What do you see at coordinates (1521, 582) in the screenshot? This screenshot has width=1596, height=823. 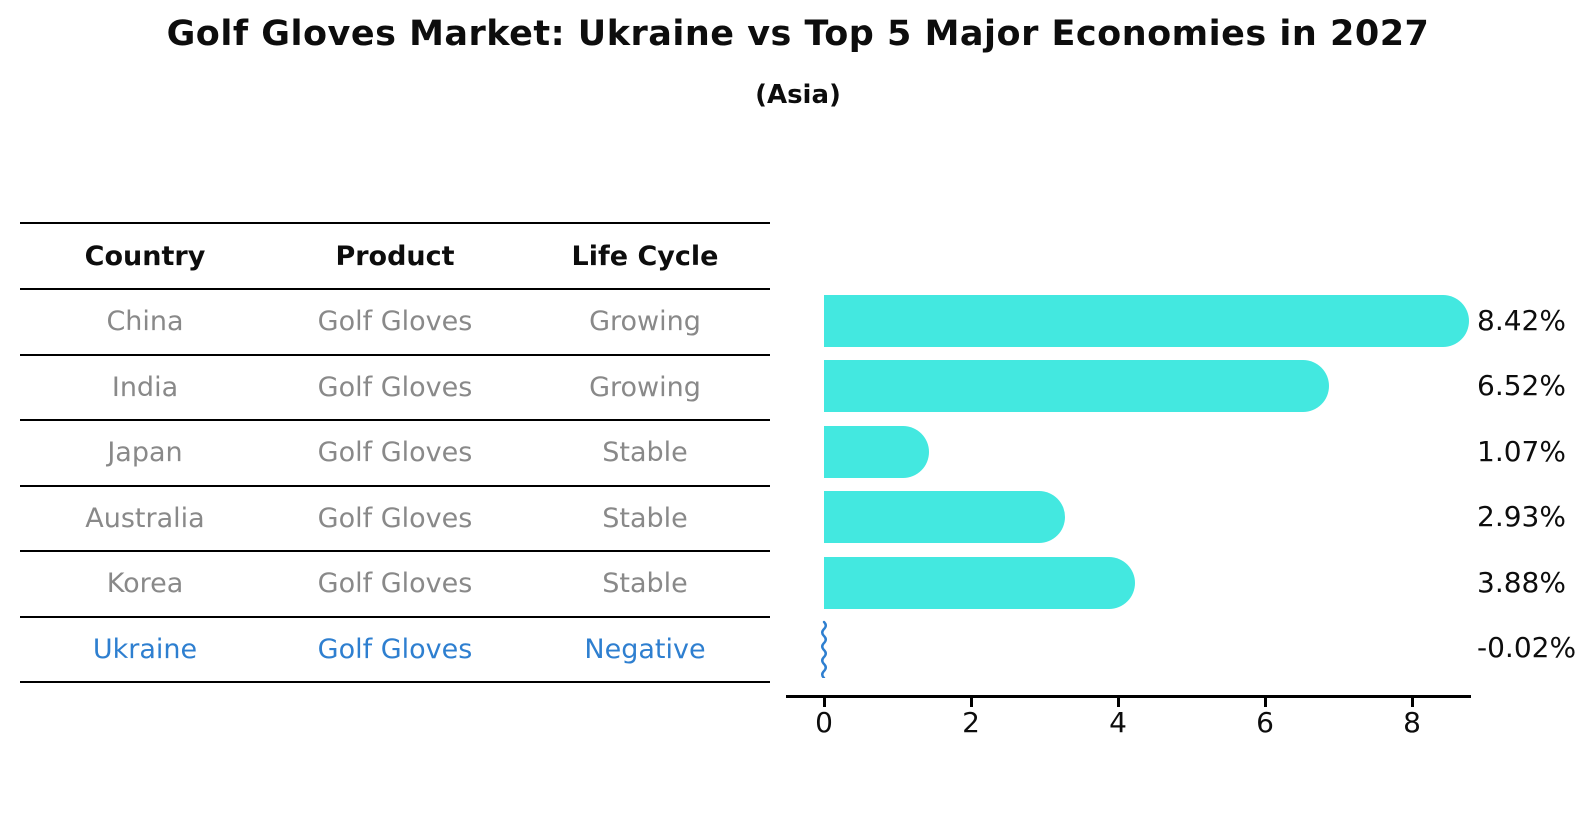 I see `value-label: 3.88%` at bounding box center [1521, 582].